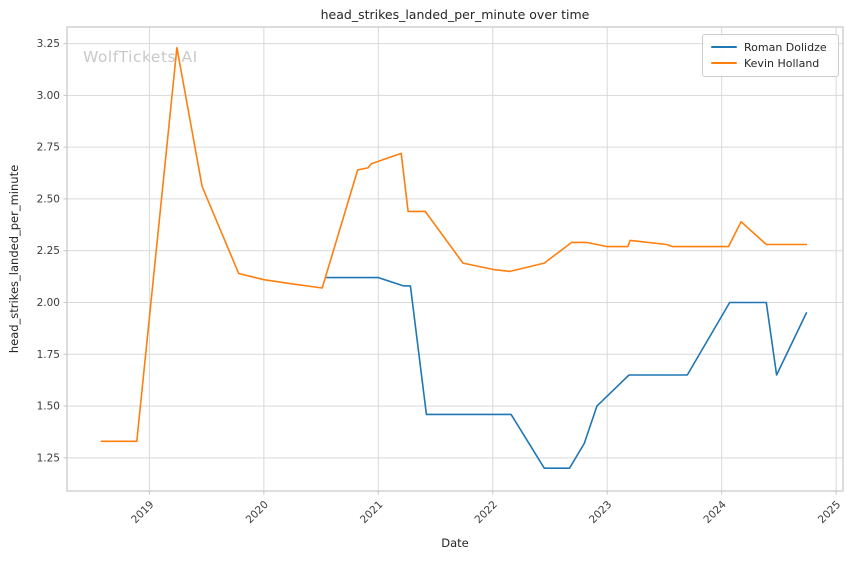 The width and height of the screenshot is (860, 561). Describe the element at coordinates (785, 47) in the screenshot. I see `legend-label: Roman Dolidze` at that location.